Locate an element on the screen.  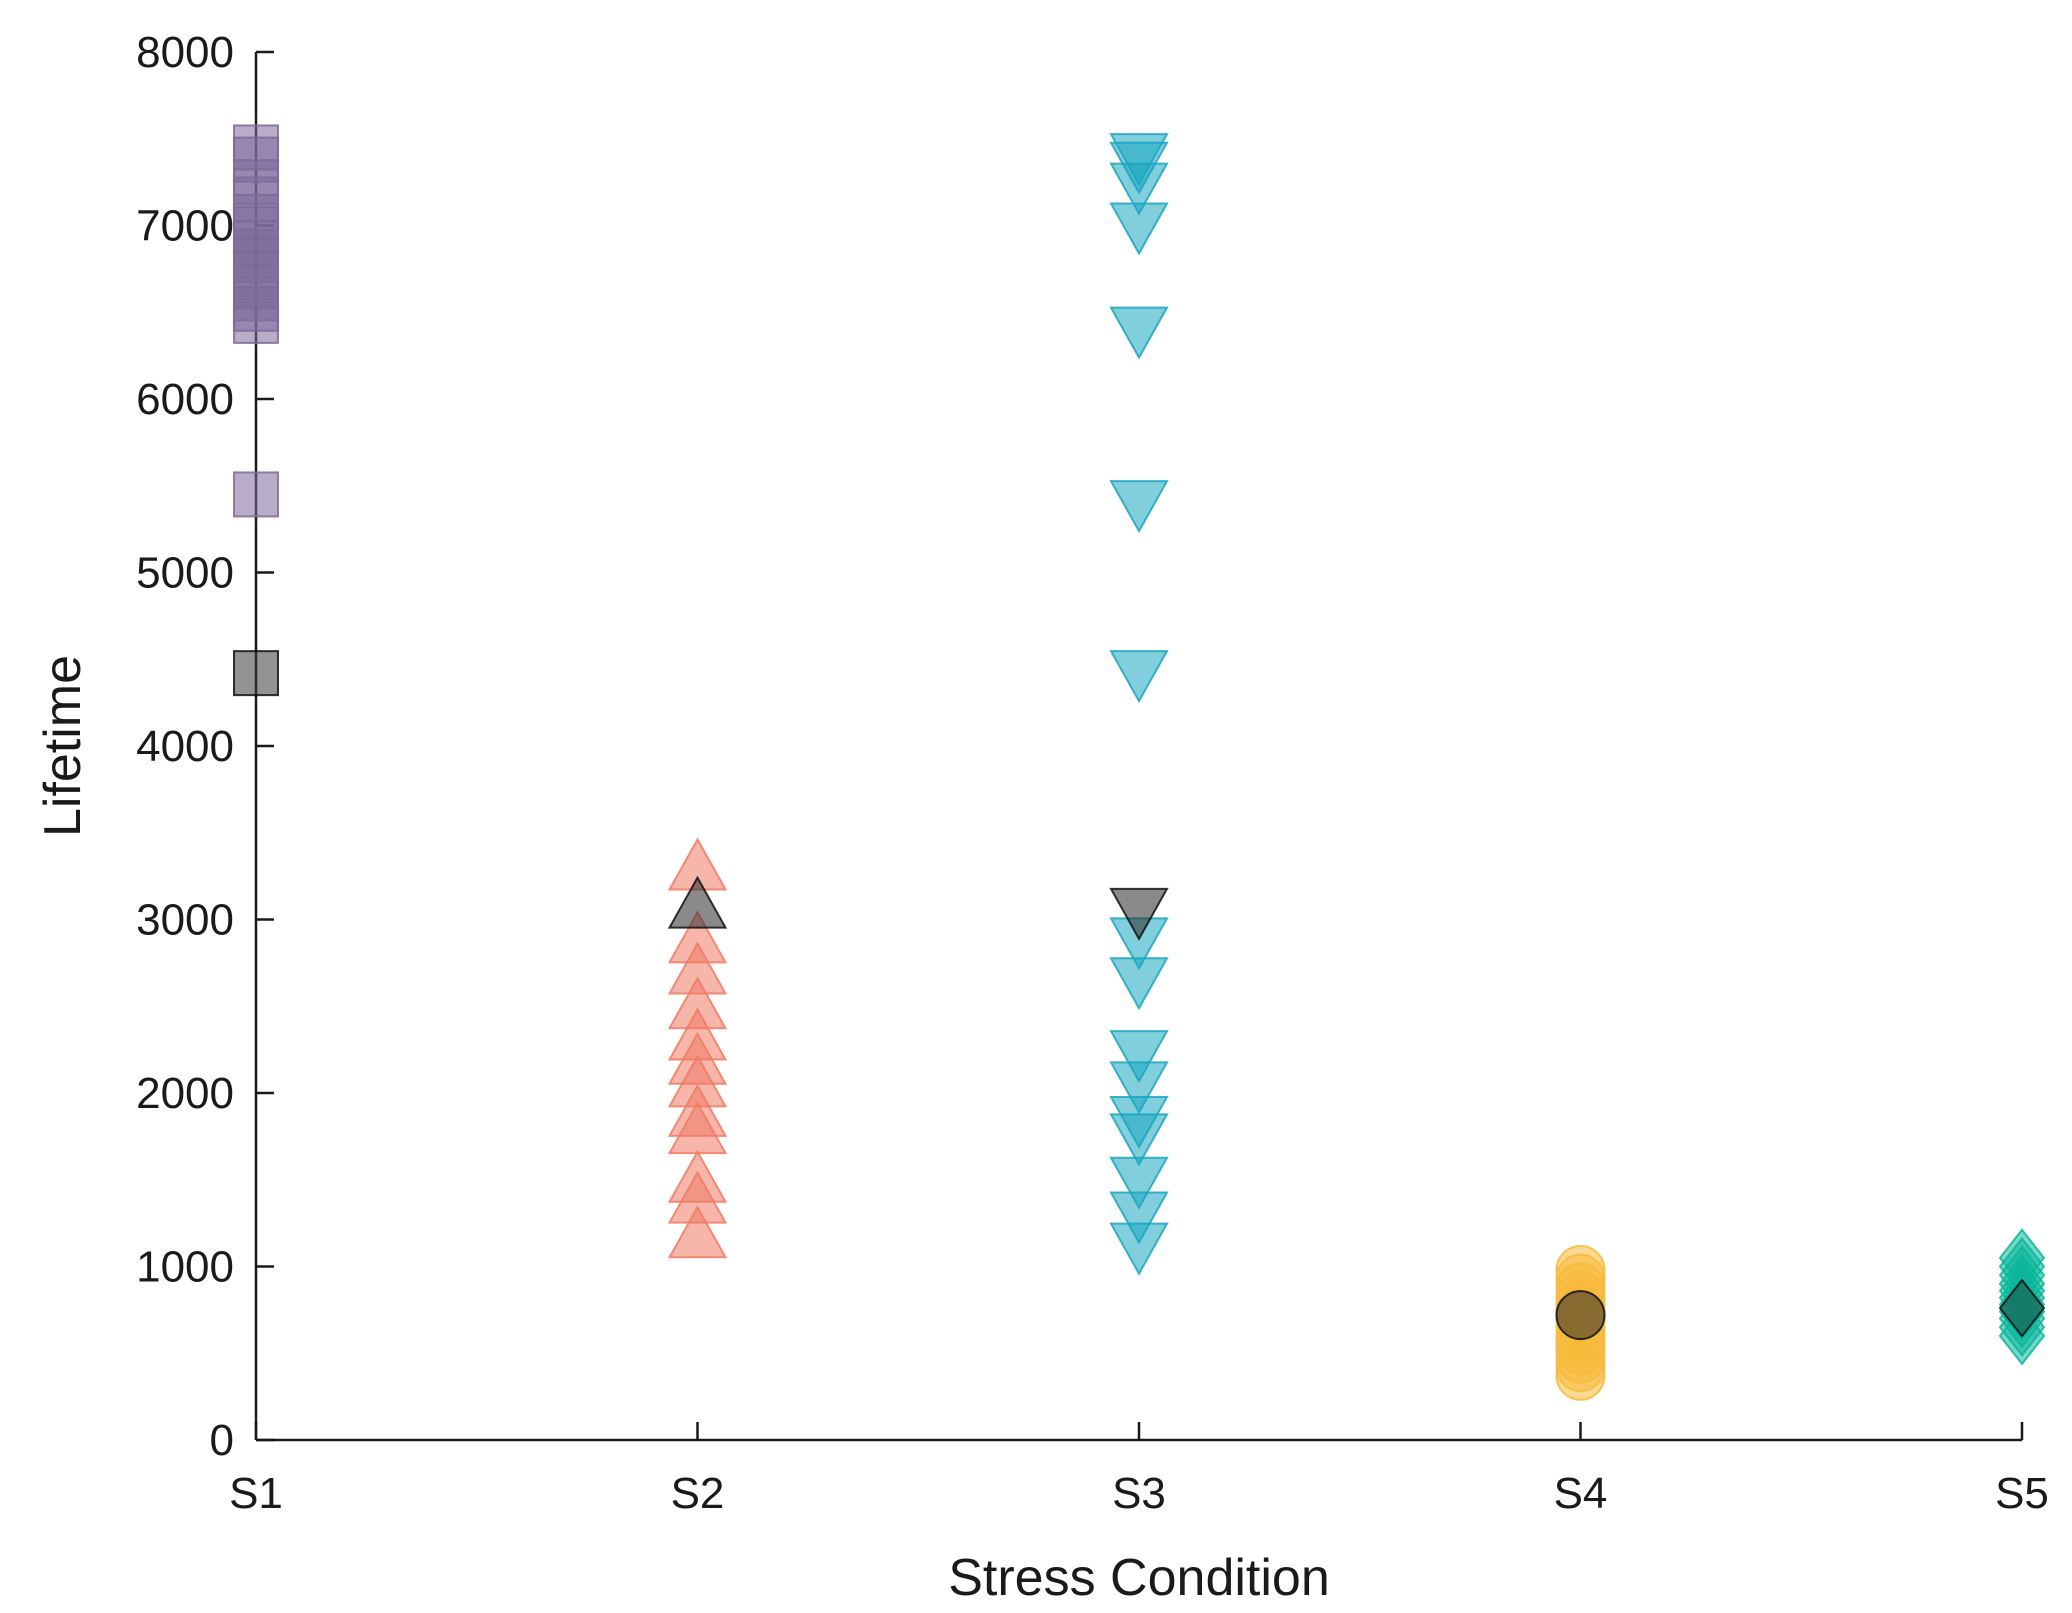
x-axis-ticks: S1 S2 S3 S4 S5 is located at coordinates (1139, 1470).